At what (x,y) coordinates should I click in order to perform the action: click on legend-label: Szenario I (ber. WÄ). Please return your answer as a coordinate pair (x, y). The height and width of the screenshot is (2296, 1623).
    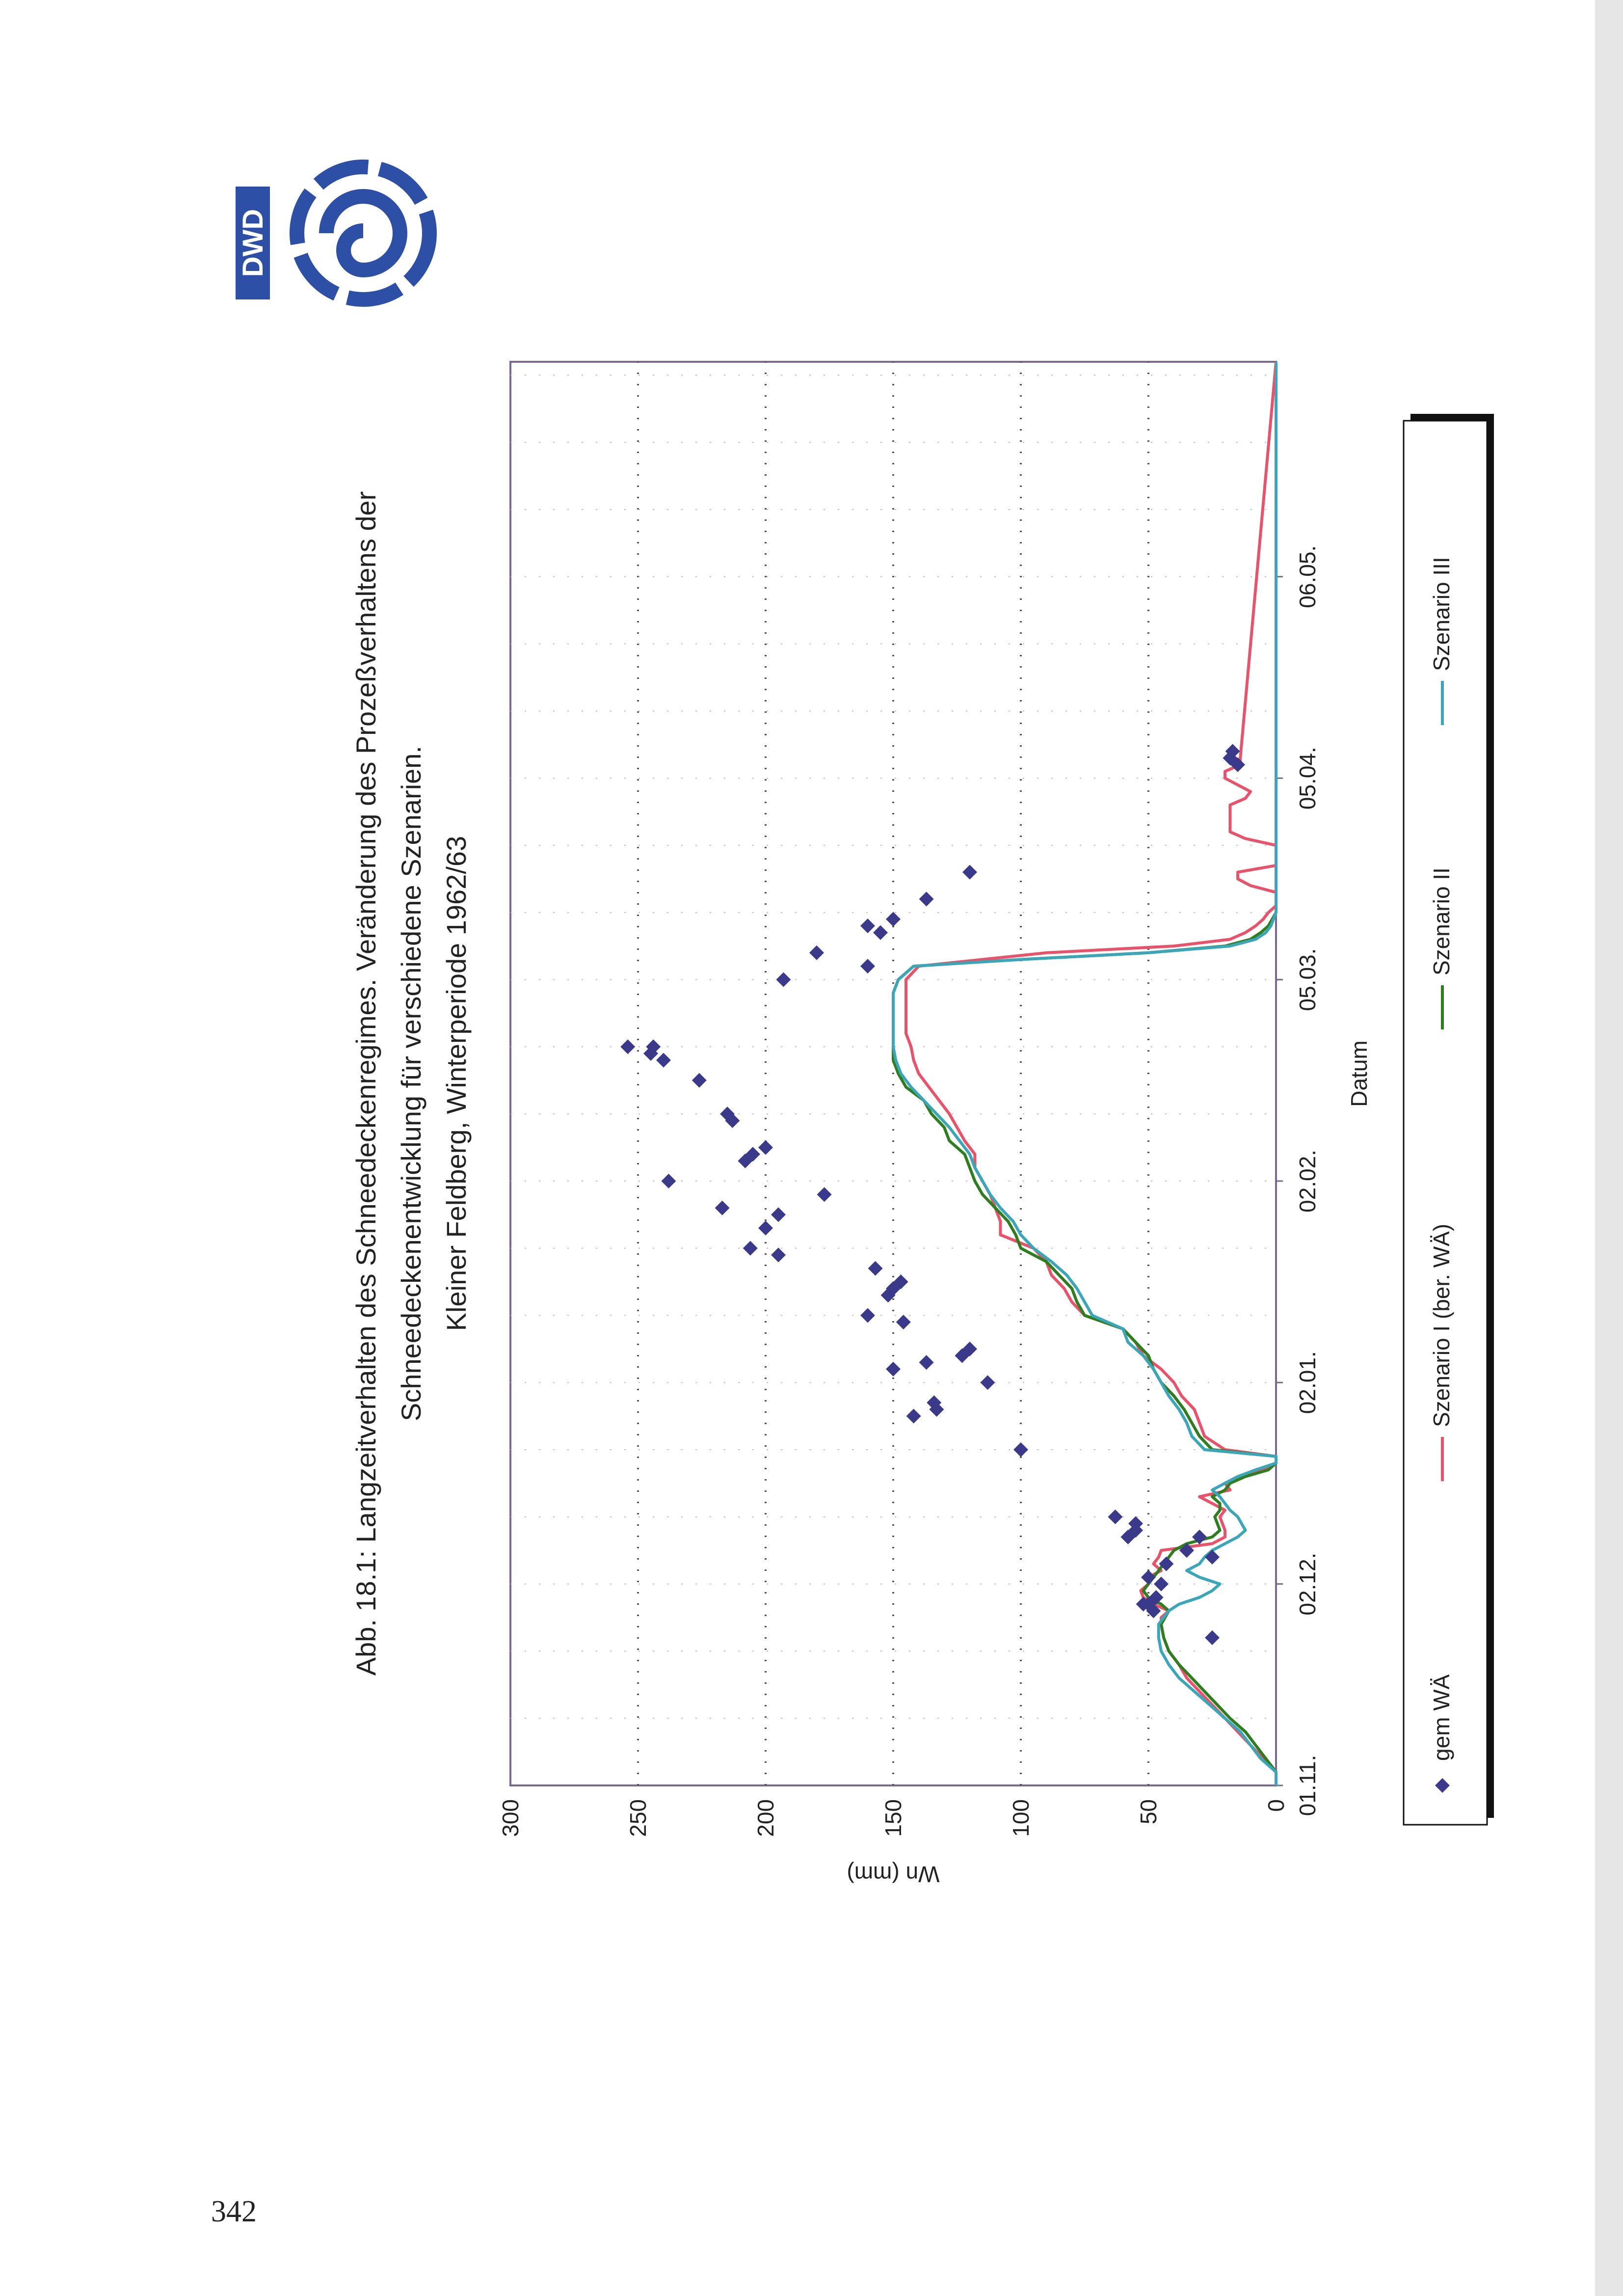
    Looking at the image, I should click on (1441, 1325).